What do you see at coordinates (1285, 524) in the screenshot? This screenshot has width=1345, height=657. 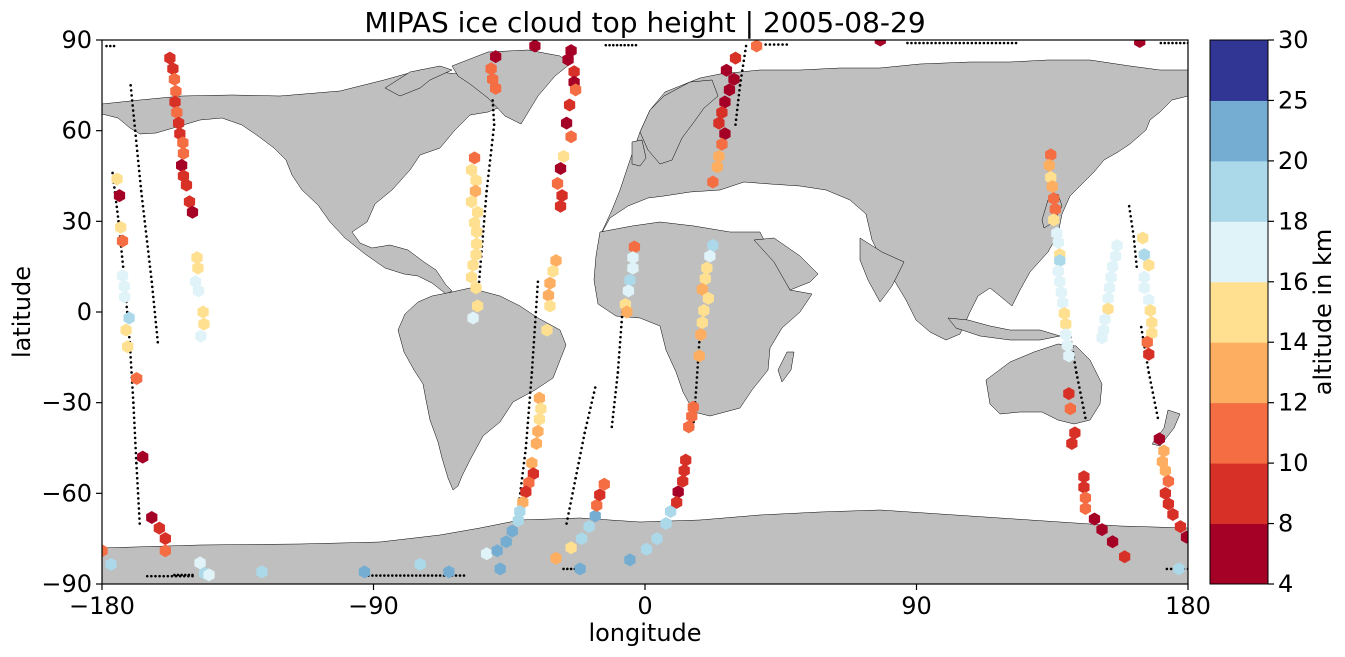 I see `colorbar-tick-label: 8` at bounding box center [1285, 524].